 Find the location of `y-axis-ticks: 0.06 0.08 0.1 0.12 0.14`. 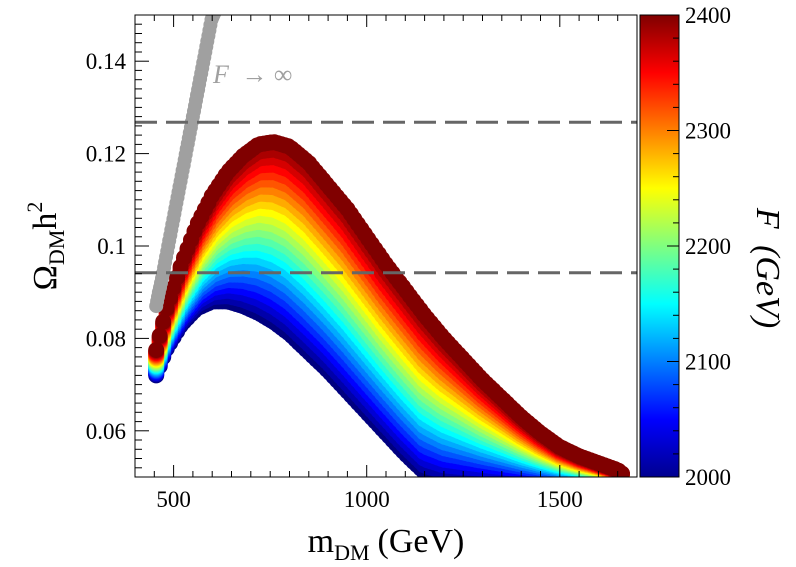

y-axis-ticks: 0.06 0.08 0.1 0.12 0.14 is located at coordinates (117, 246).